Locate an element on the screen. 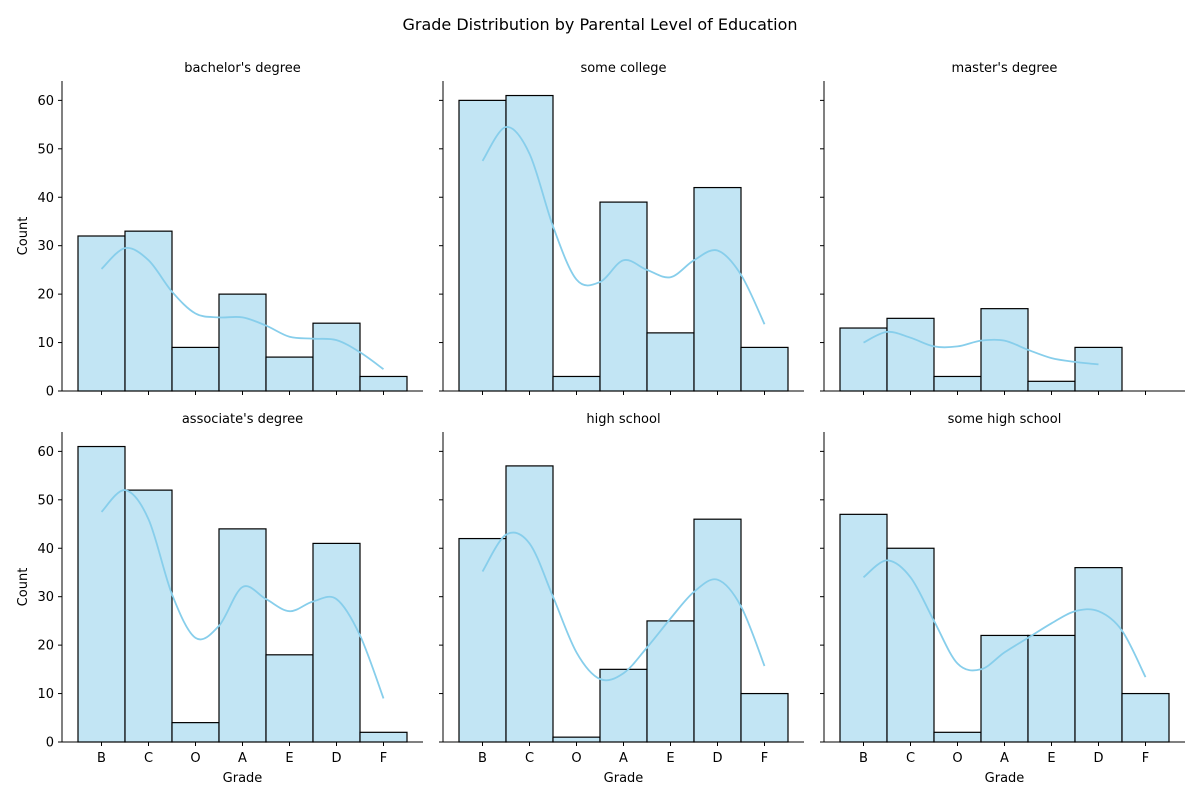 This screenshot has height=800, width=1200. panel-4-xtick-label-D: D is located at coordinates (336, 758).